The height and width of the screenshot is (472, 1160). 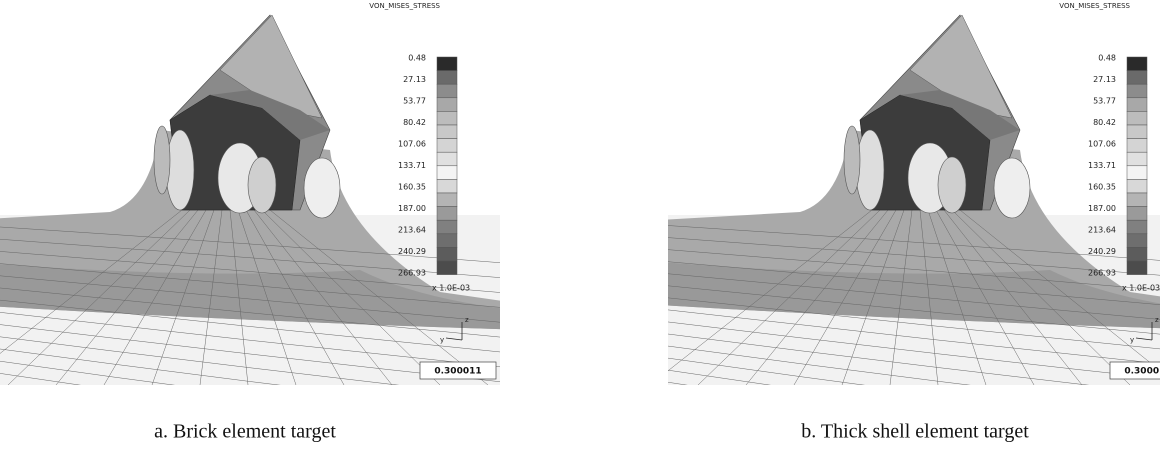 What do you see at coordinates (915, 432) in the screenshot?
I see `caption: b. Thick shell element target` at bounding box center [915, 432].